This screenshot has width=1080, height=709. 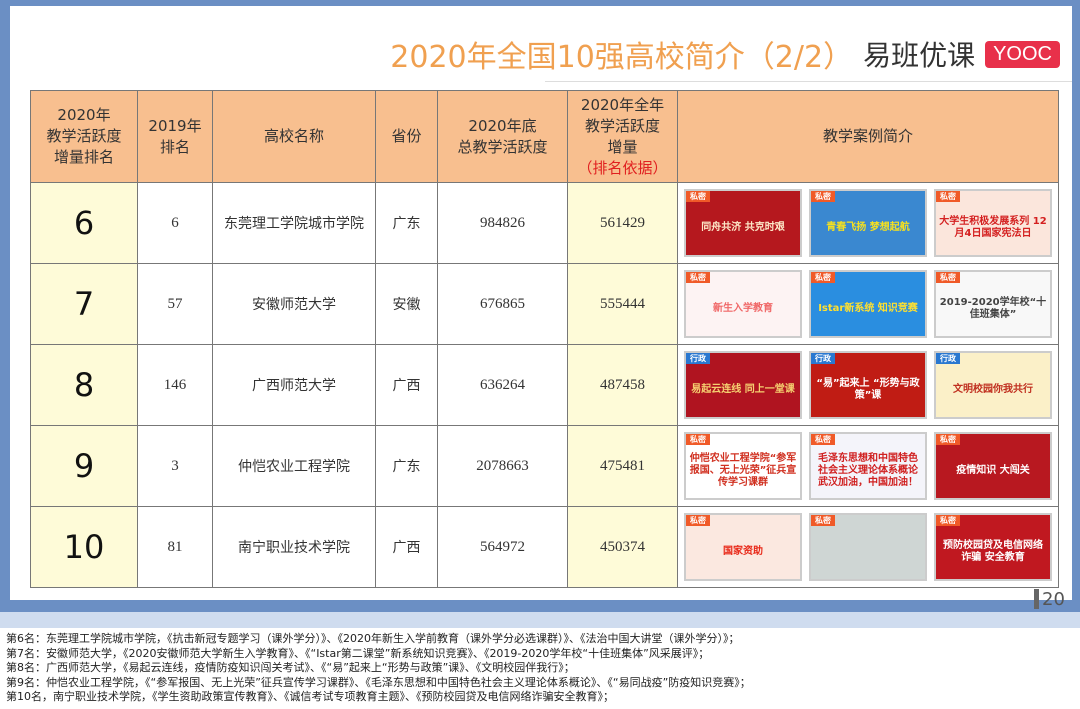 I want to click on thumbnail-caption-area: 毛泽东思想和中国特色社会主义理论体系概论 武汉加油，中国加油！, so click(x=868, y=471).